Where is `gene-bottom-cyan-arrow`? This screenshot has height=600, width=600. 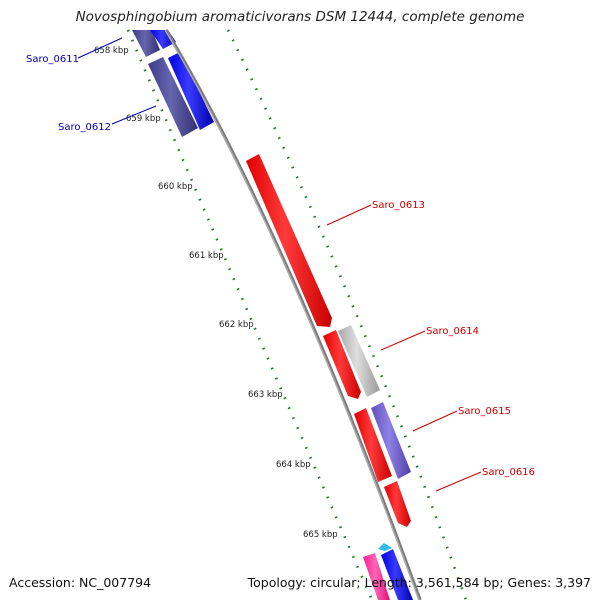 gene-bottom-cyan-arrow is located at coordinates (385, 547).